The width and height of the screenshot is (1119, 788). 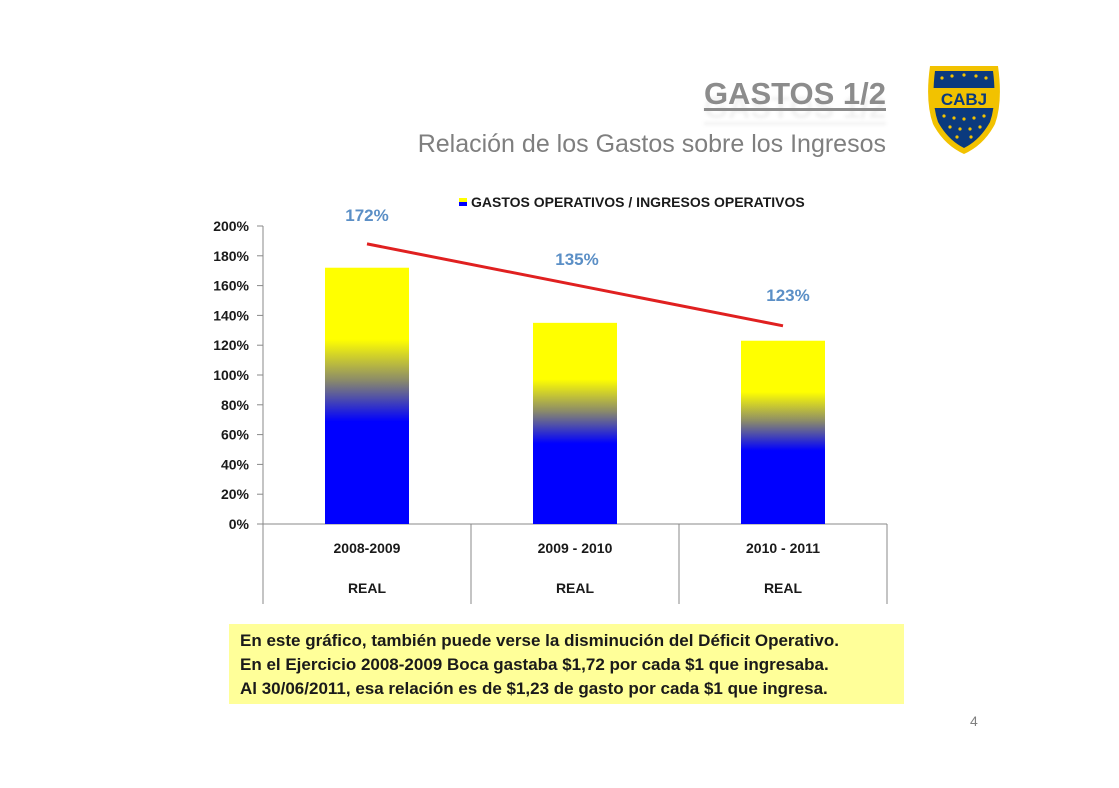 I want to click on logo-text: CABJ, so click(x=964, y=99).